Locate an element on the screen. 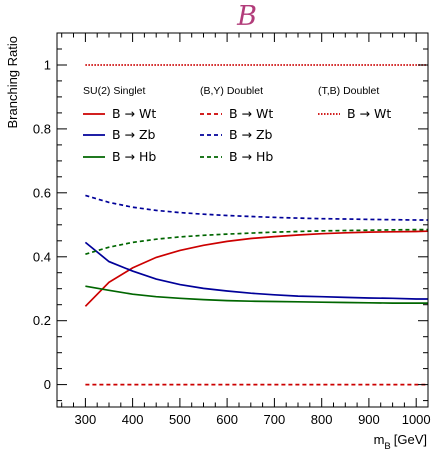  x-tick-label: 900 is located at coordinates (369, 419).